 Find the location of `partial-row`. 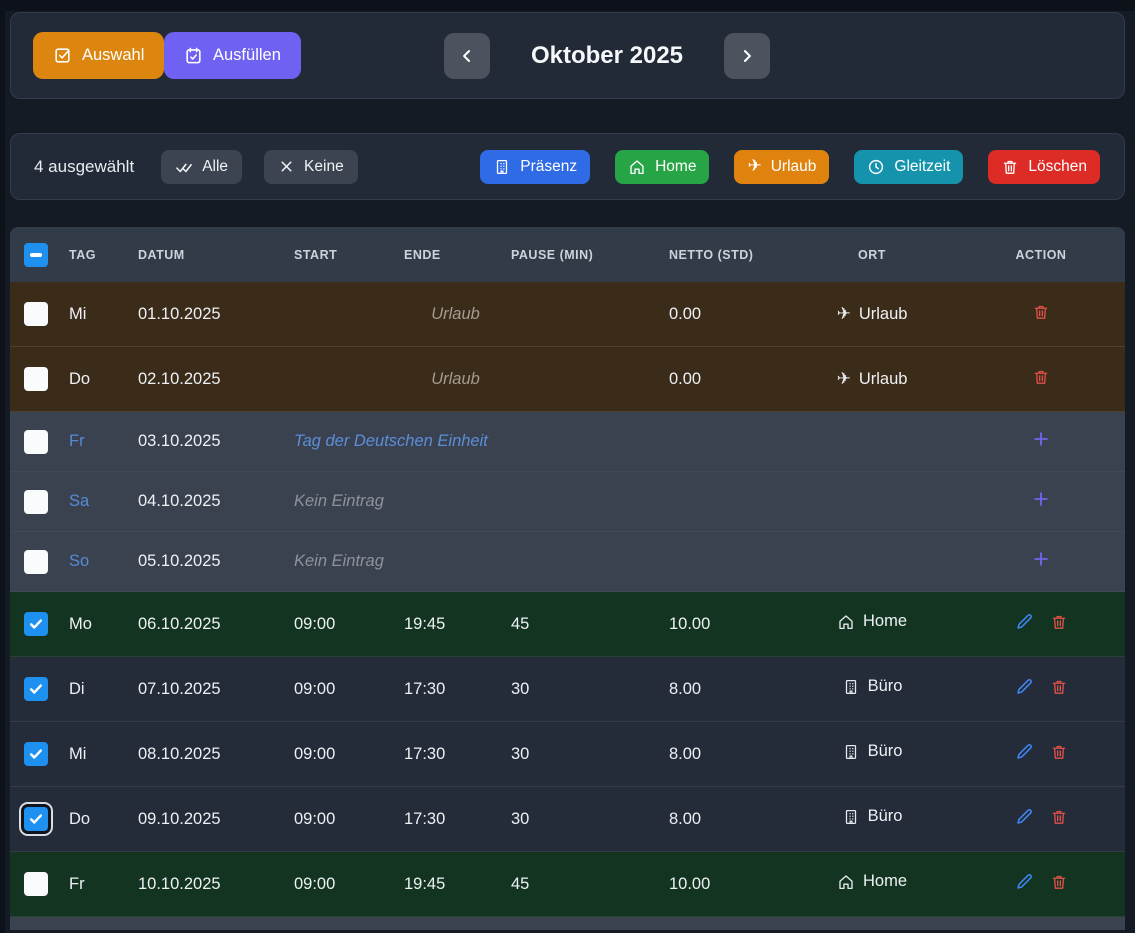

partial-row is located at coordinates (567, 923).